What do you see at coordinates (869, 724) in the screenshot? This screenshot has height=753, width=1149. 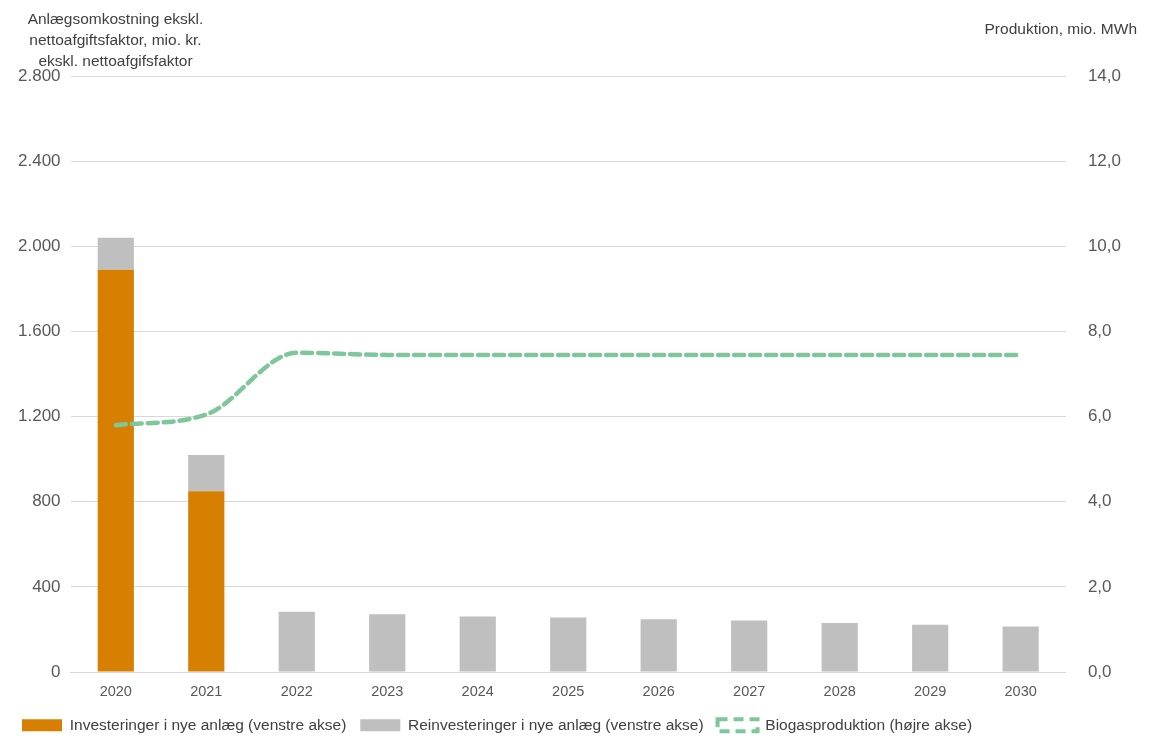 I see `legend-label: Biogasproduktion (højre akse)` at bounding box center [869, 724].